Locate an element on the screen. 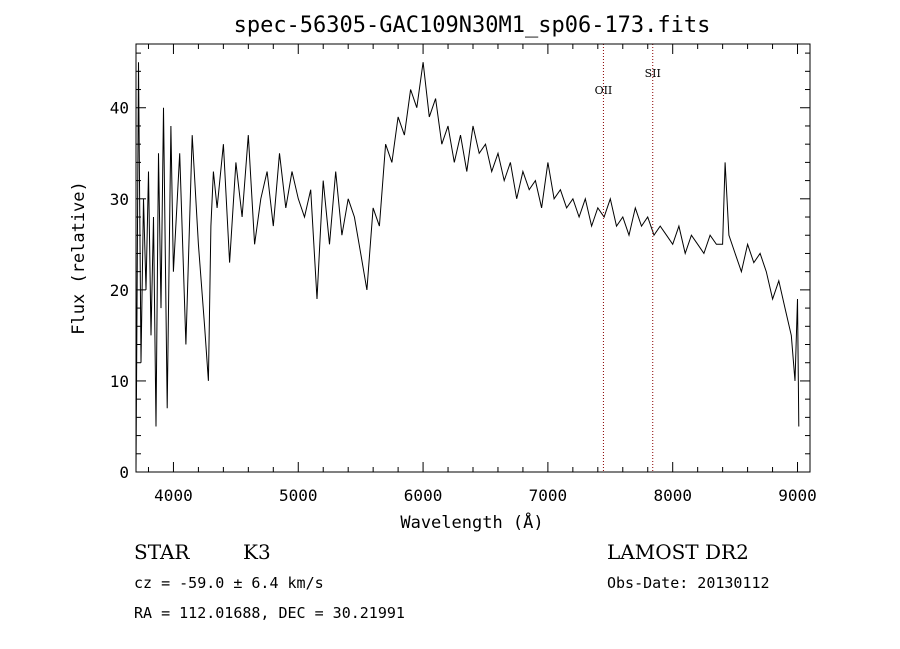  object-class: STAR is located at coordinates (162, 552).